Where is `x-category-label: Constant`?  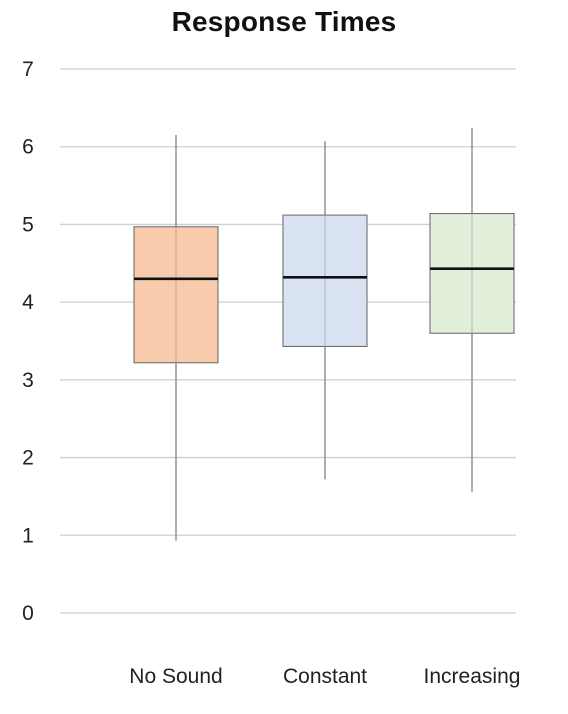
x-category-label: Constant is located at coordinates (325, 676).